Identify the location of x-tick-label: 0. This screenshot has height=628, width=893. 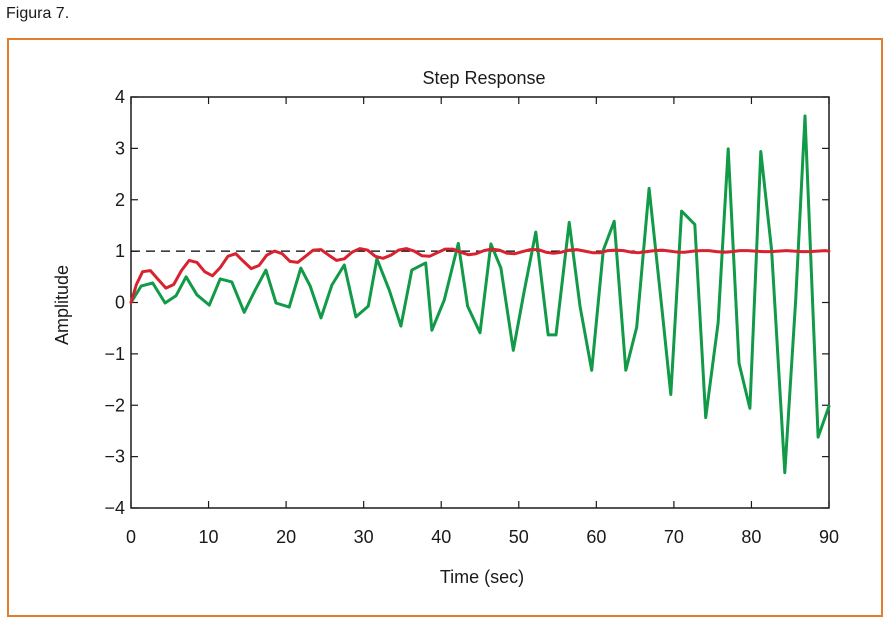
(131, 537).